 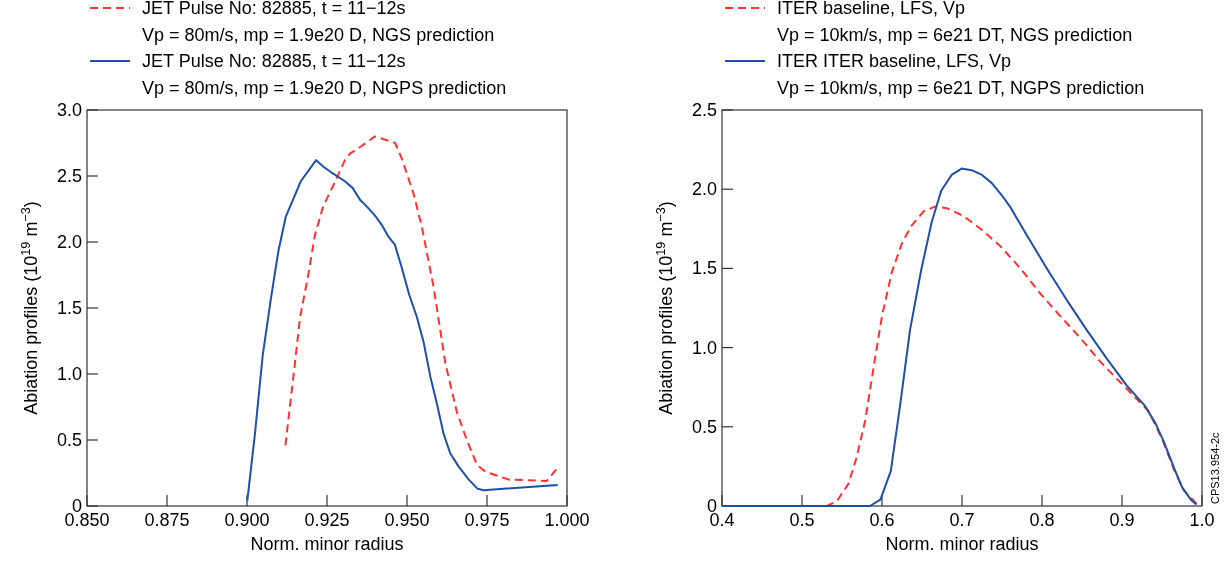 What do you see at coordinates (318, 22) in the screenshot?
I see `legend-label: JET Pulse No: 82885, t = 11−12s Vp = 80m/s, mp = 1.9e20 D, NGS prediction` at bounding box center [318, 22].